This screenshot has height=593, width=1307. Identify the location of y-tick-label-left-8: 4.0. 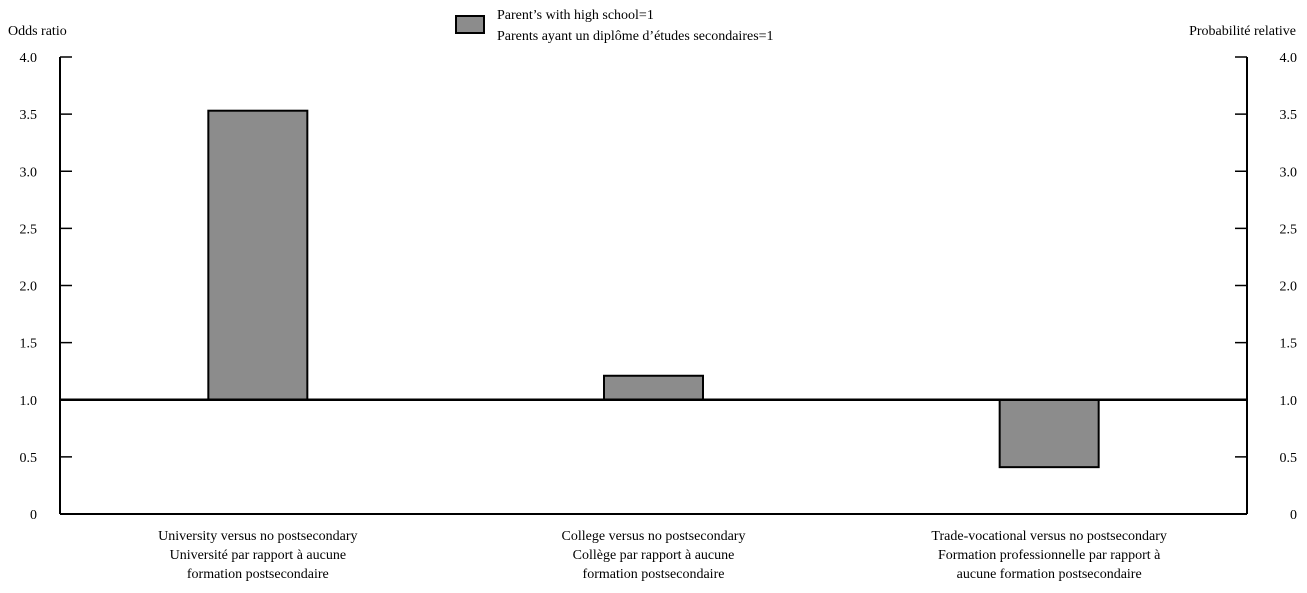
(29, 58).